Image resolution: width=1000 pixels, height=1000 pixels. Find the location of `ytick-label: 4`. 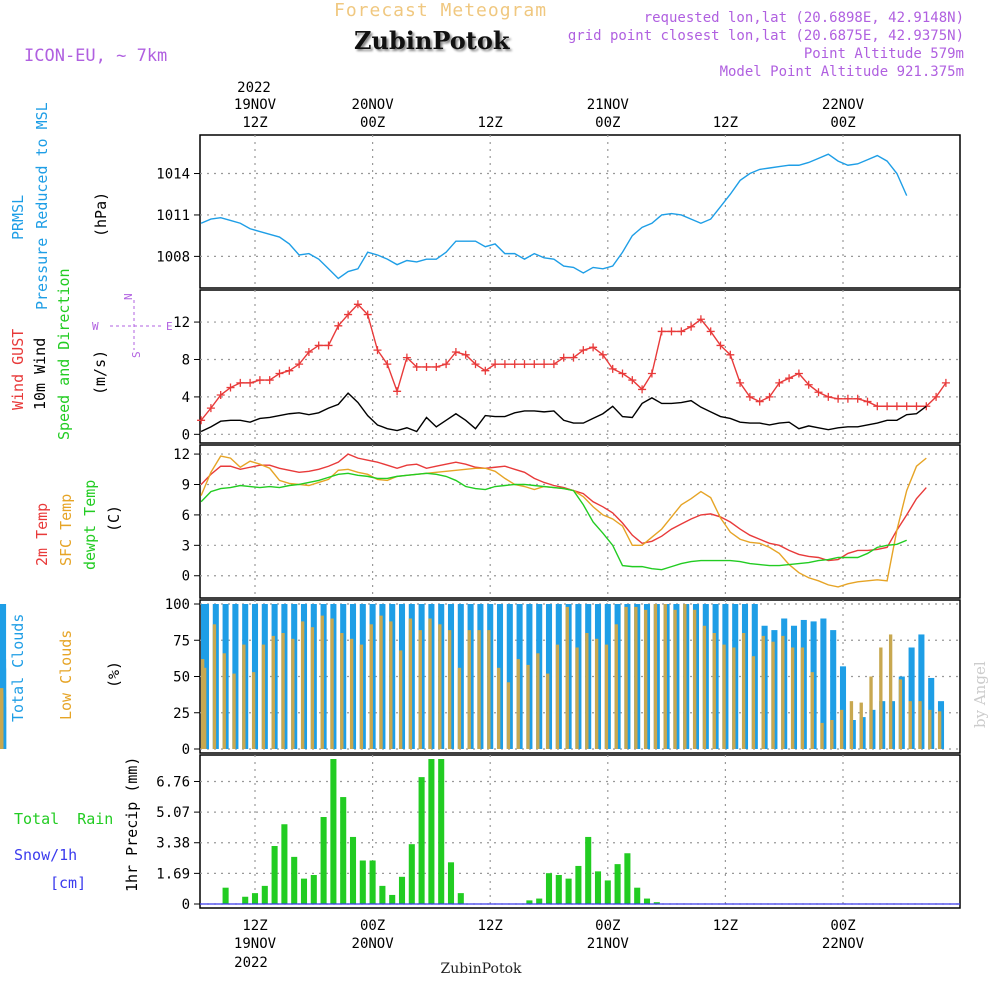

ytick-label: 4 is located at coordinates (186, 398).